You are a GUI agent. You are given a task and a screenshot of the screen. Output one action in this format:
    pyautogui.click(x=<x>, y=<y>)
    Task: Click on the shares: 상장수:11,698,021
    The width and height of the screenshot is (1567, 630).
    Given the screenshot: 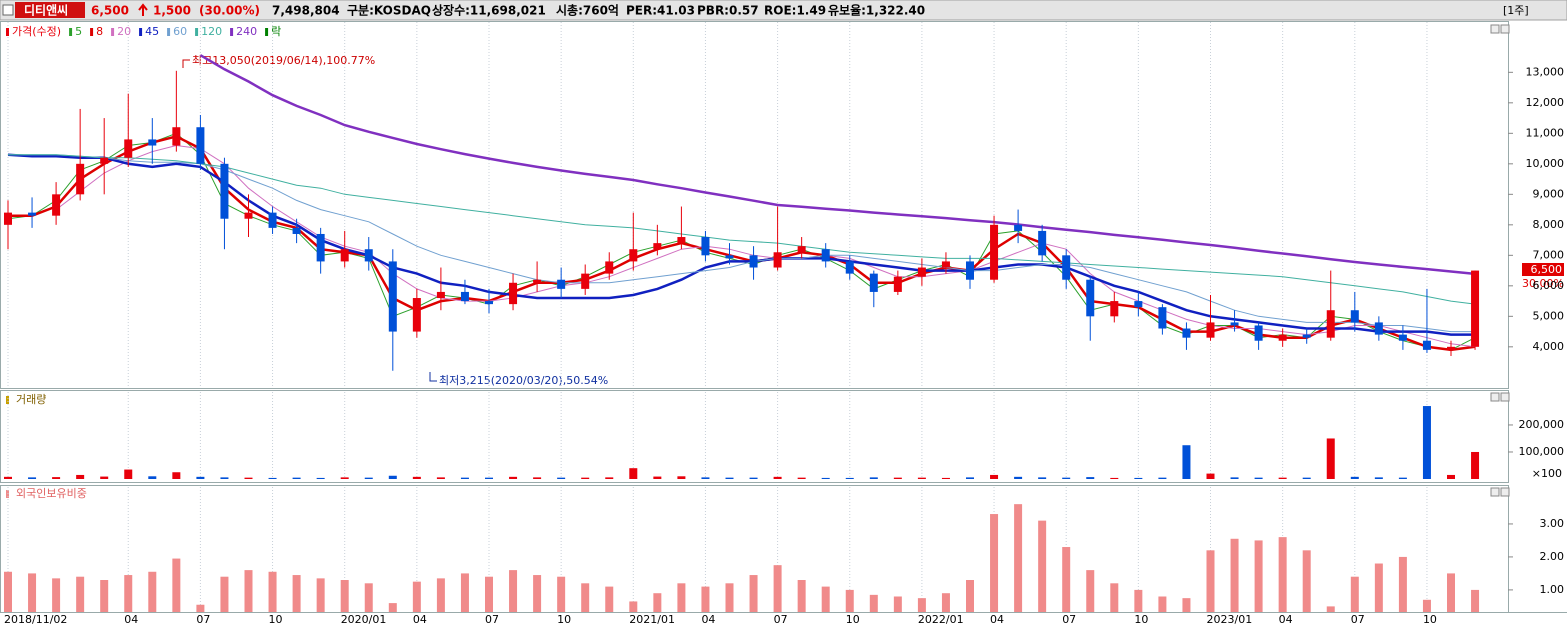 What is the action you would take?
    pyautogui.click(x=489, y=10)
    